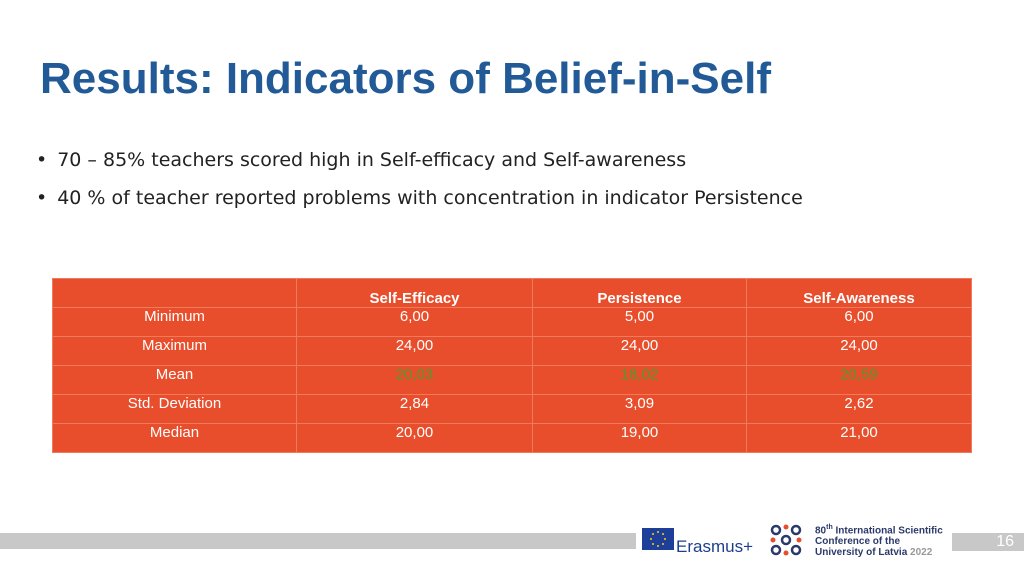 The image size is (1024, 576). What do you see at coordinates (889, 531) in the screenshot?
I see `conf-line: International Scientific` at bounding box center [889, 531].